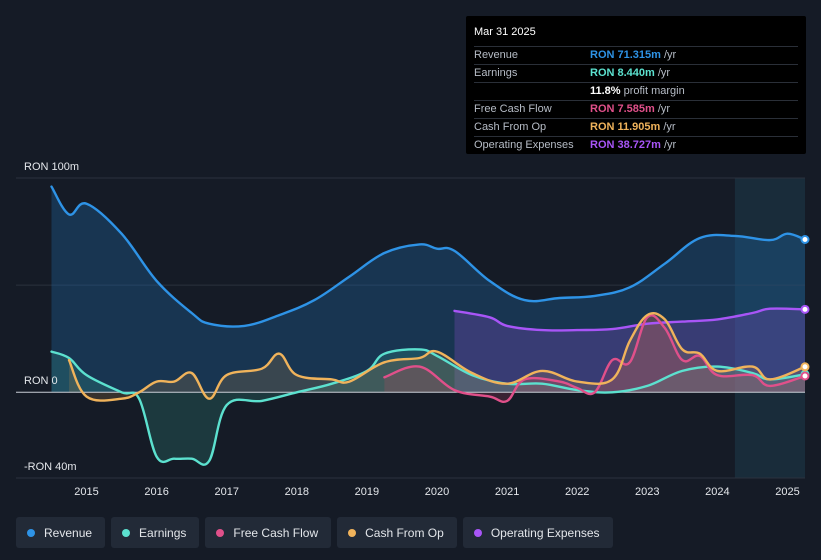 The image size is (821, 560). Describe the element at coordinates (367, 492) in the screenshot. I see `x-tick-label: 2019` at that location.